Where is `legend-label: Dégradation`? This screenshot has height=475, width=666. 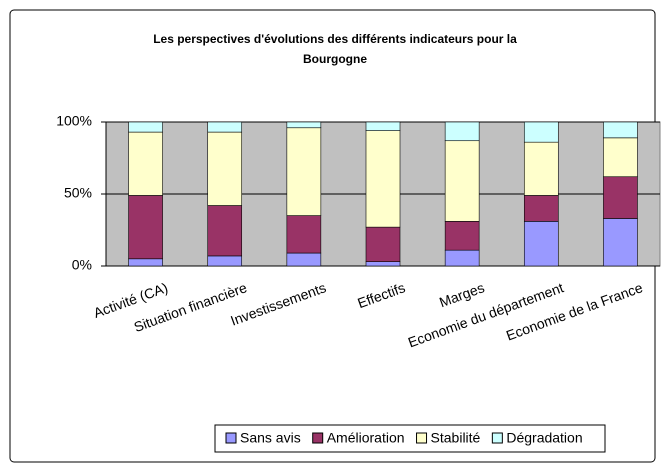
legend-label: Dégradation is located at coordinates (544, 438).